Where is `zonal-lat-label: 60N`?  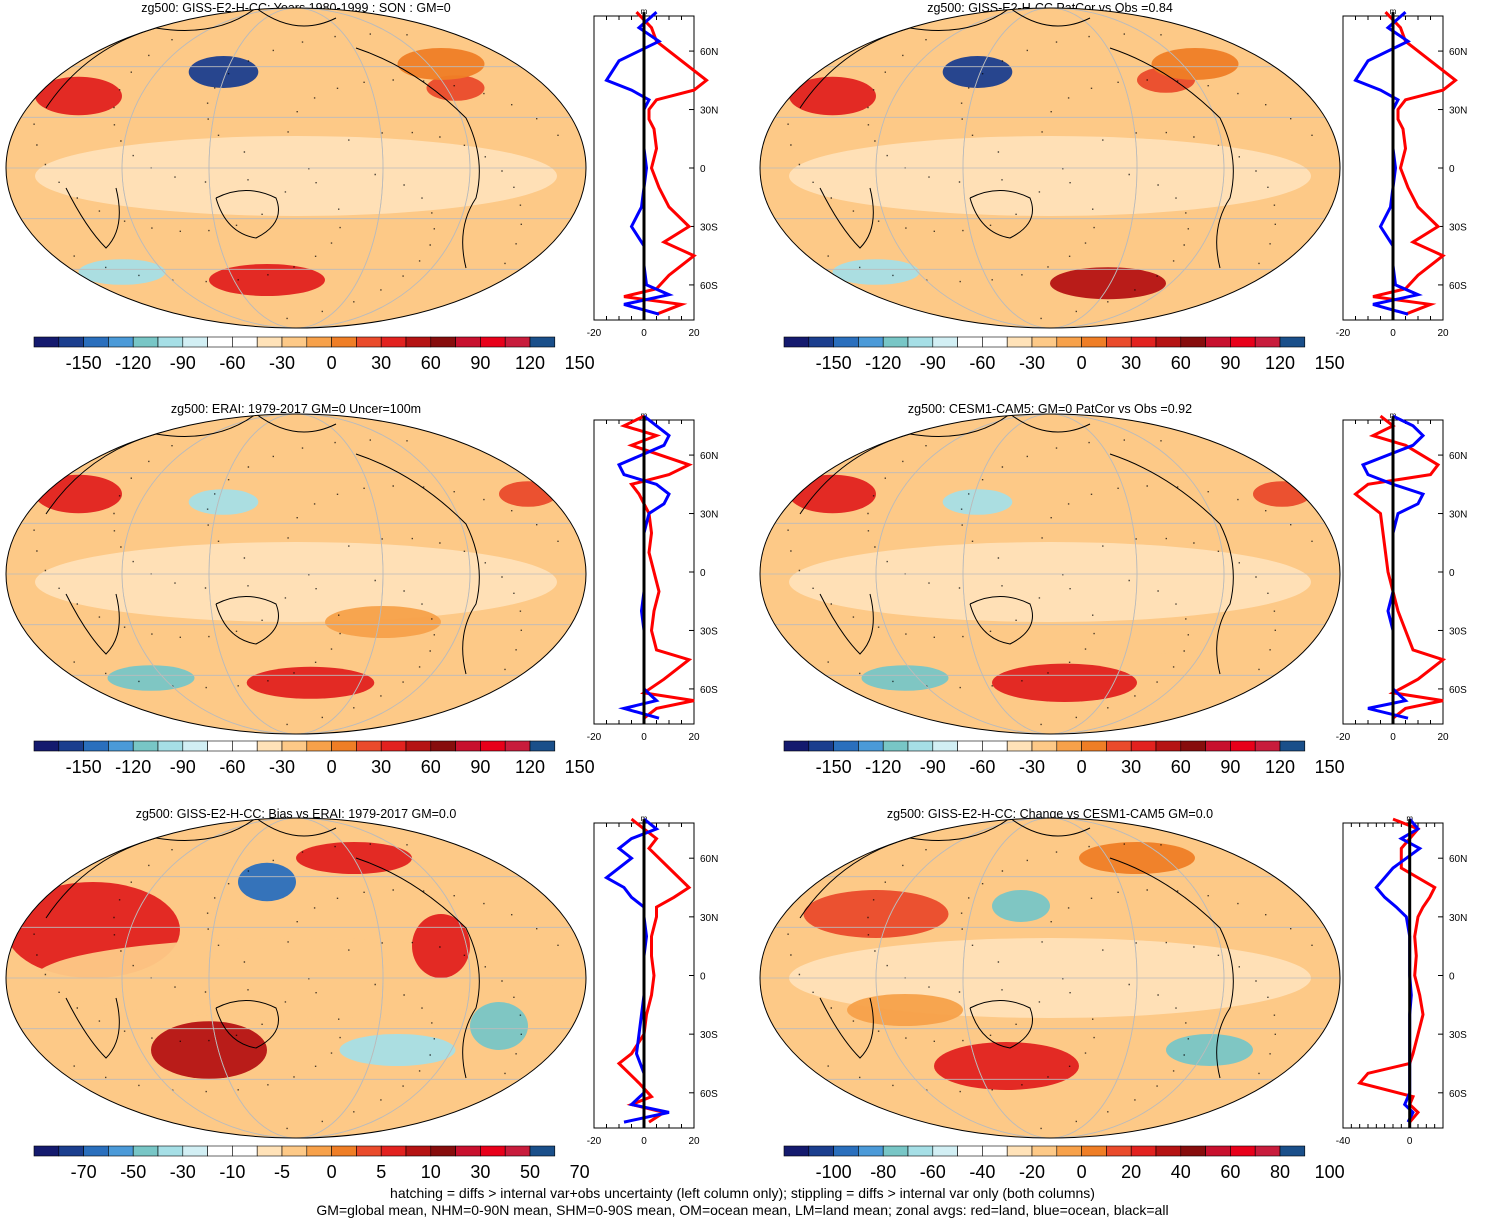 zonal-lat-label: 60N is located at coordinates (709, 859).